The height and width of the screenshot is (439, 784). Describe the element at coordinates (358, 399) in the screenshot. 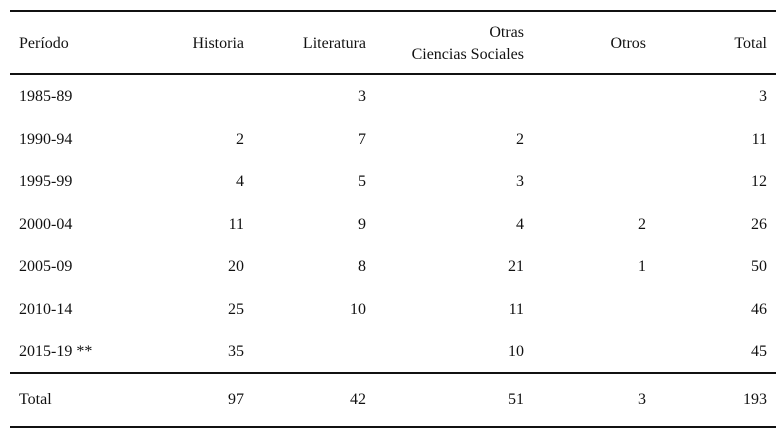

I see `total-cell: 42` at that location.